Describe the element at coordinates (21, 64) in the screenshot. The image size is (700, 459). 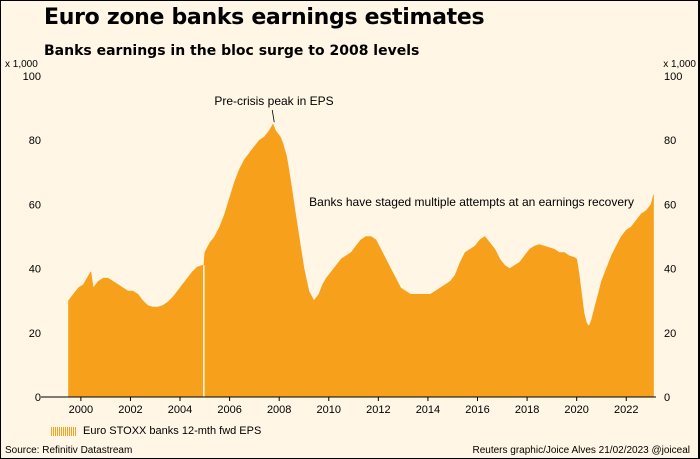
I see `y-unit-label-left: x 1,000` at that location.